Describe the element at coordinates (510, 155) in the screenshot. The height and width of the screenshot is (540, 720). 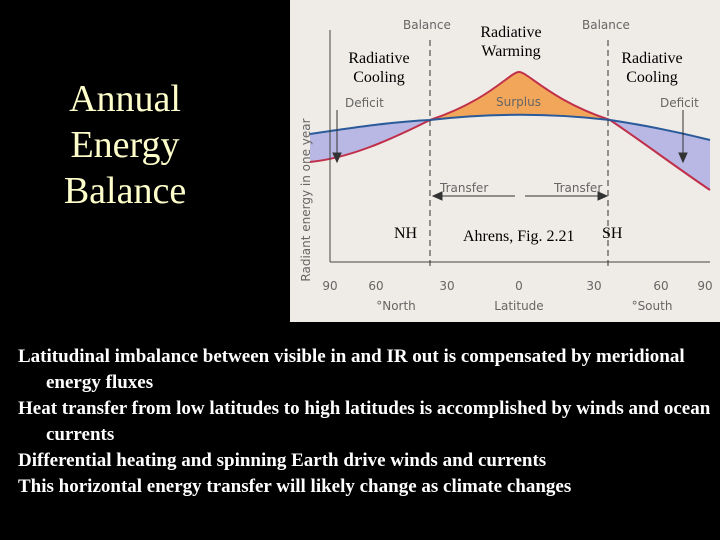
I see `arrows` at that location.